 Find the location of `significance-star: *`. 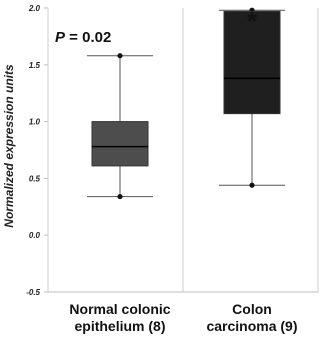

significance-star: * is located at coordinates (252, 21).